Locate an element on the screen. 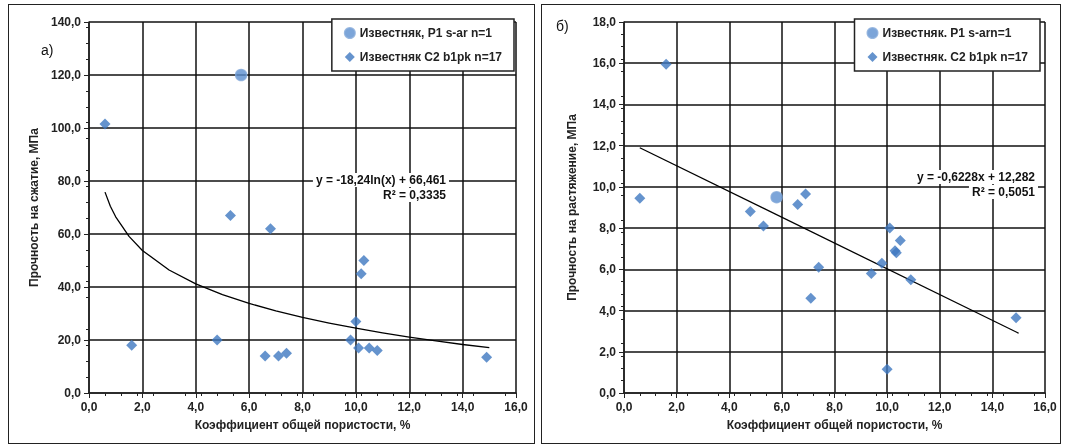 This screenshot has height=448, width=1069. y-tick-label: 16,0 is located at coordinates (604, 63).